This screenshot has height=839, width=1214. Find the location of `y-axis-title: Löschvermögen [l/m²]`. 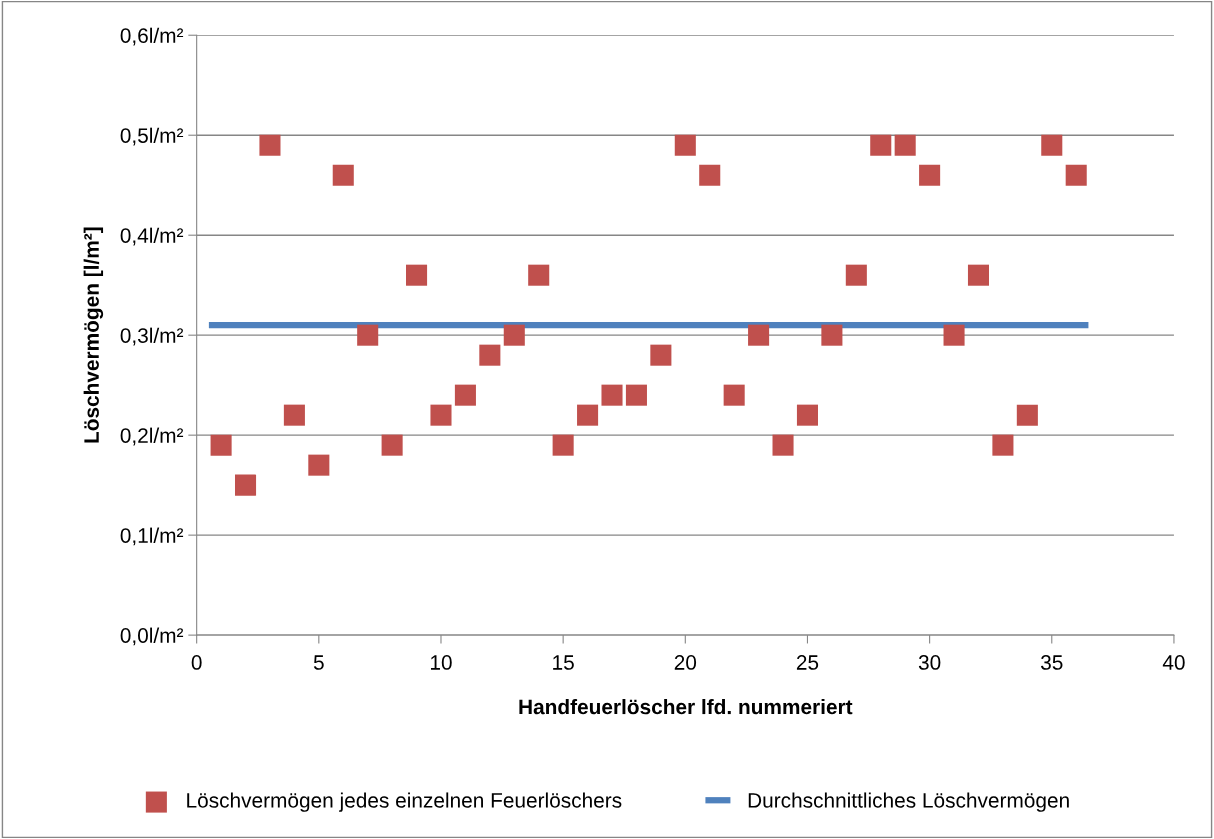

y-axis-title: Löschvermögen [l/m²] is located at coordinates (93, 335).